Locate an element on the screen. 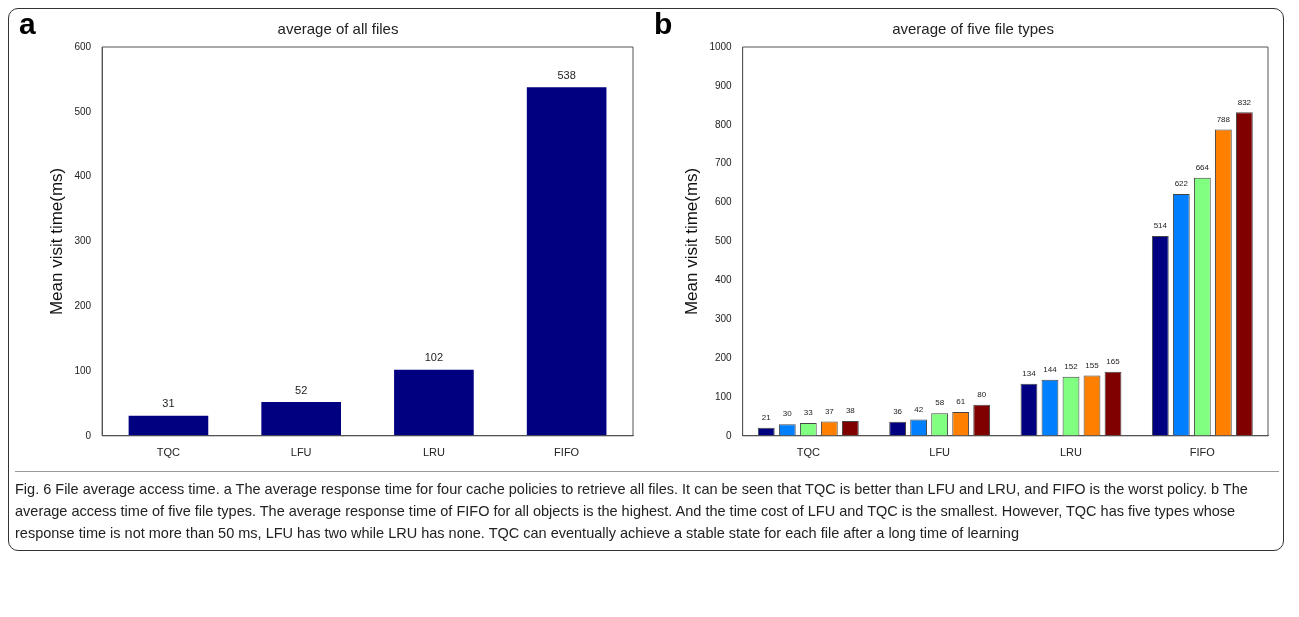 This screenshot has height=617, width=1299. data-label: 33 is located at coordinates (808, 413).